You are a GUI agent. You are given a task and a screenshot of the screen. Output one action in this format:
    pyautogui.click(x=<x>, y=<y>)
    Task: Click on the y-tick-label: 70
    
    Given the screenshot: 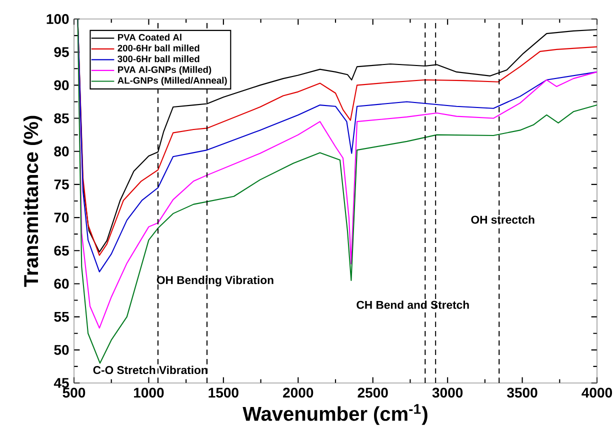 What is the action you would take?
    pyautogui.click(x=61, y=217)
    